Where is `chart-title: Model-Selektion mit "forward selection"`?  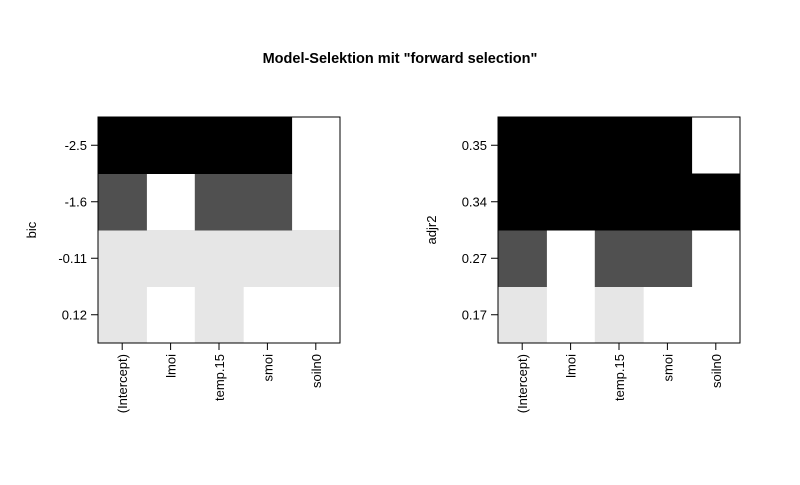
chart-title: Model-Selektion mit "forward selection" is located at coordinates (400, 59).